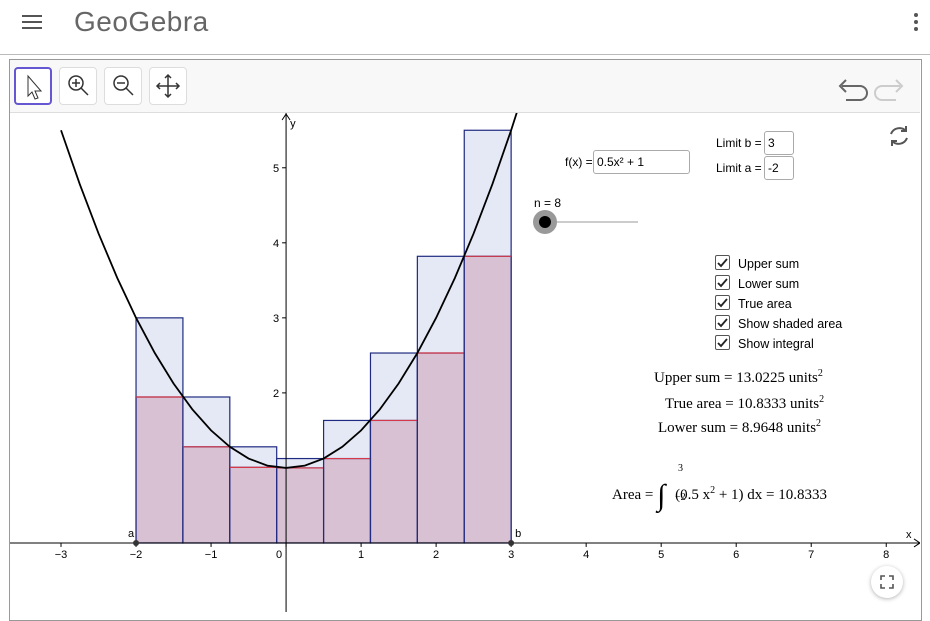 This screenshot has width=930, height=621. I want to click on limit-a-label: Limit a =, so click(739, 168).